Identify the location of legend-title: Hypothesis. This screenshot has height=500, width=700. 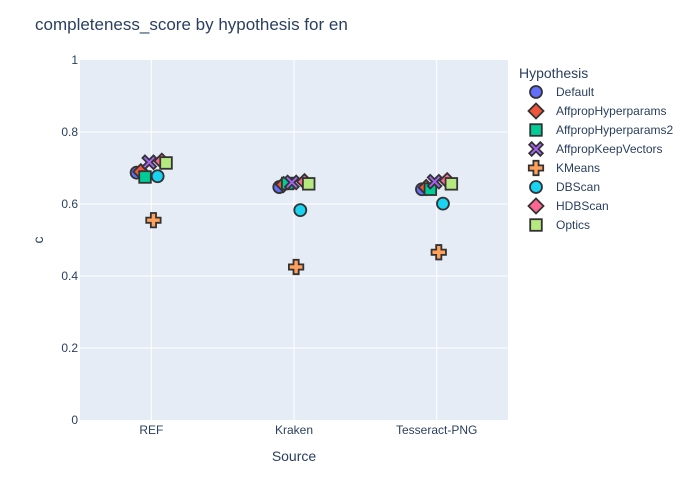
(553, 73).